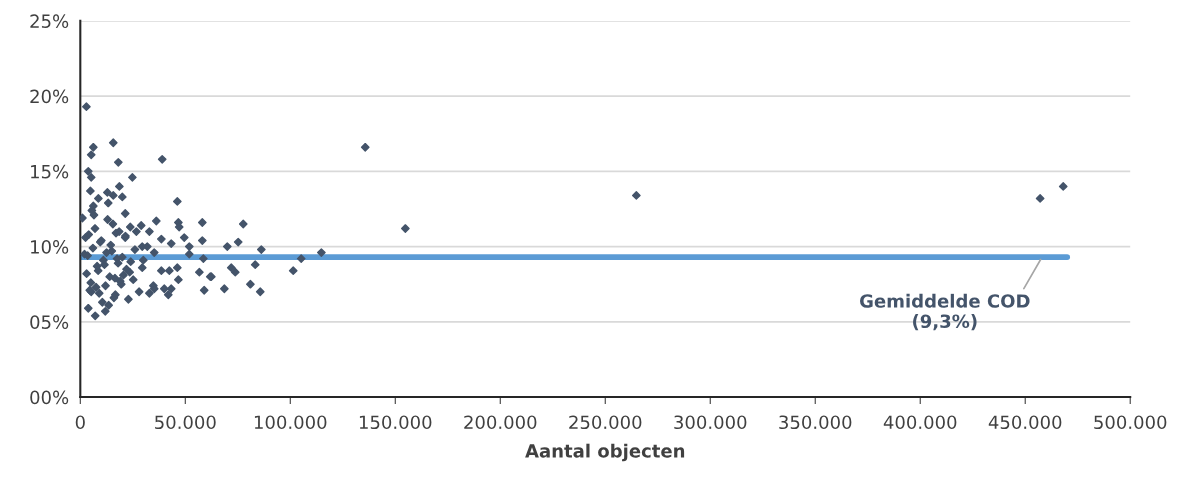 The image size is (1181, 486). What do you see at coordinates (1025, 422) in the screenshot?
I see `x-tick-label: 450.000` at bounding box center [1025, 422].